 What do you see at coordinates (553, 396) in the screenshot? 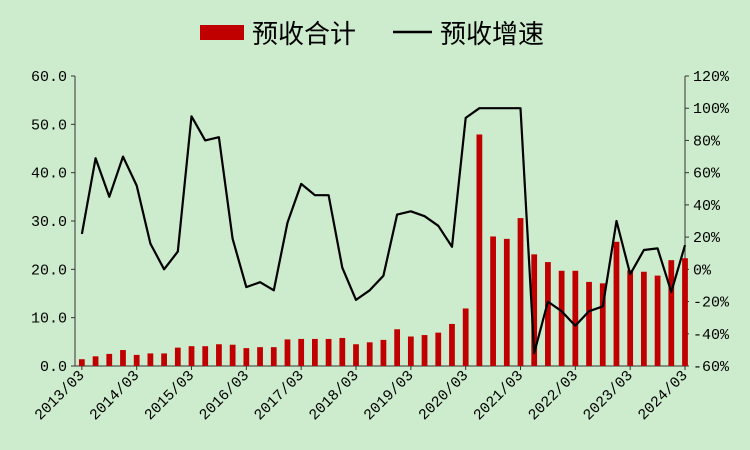
I see `x-axis-tick-label: 2022/03` at bounding box center [553, 396].